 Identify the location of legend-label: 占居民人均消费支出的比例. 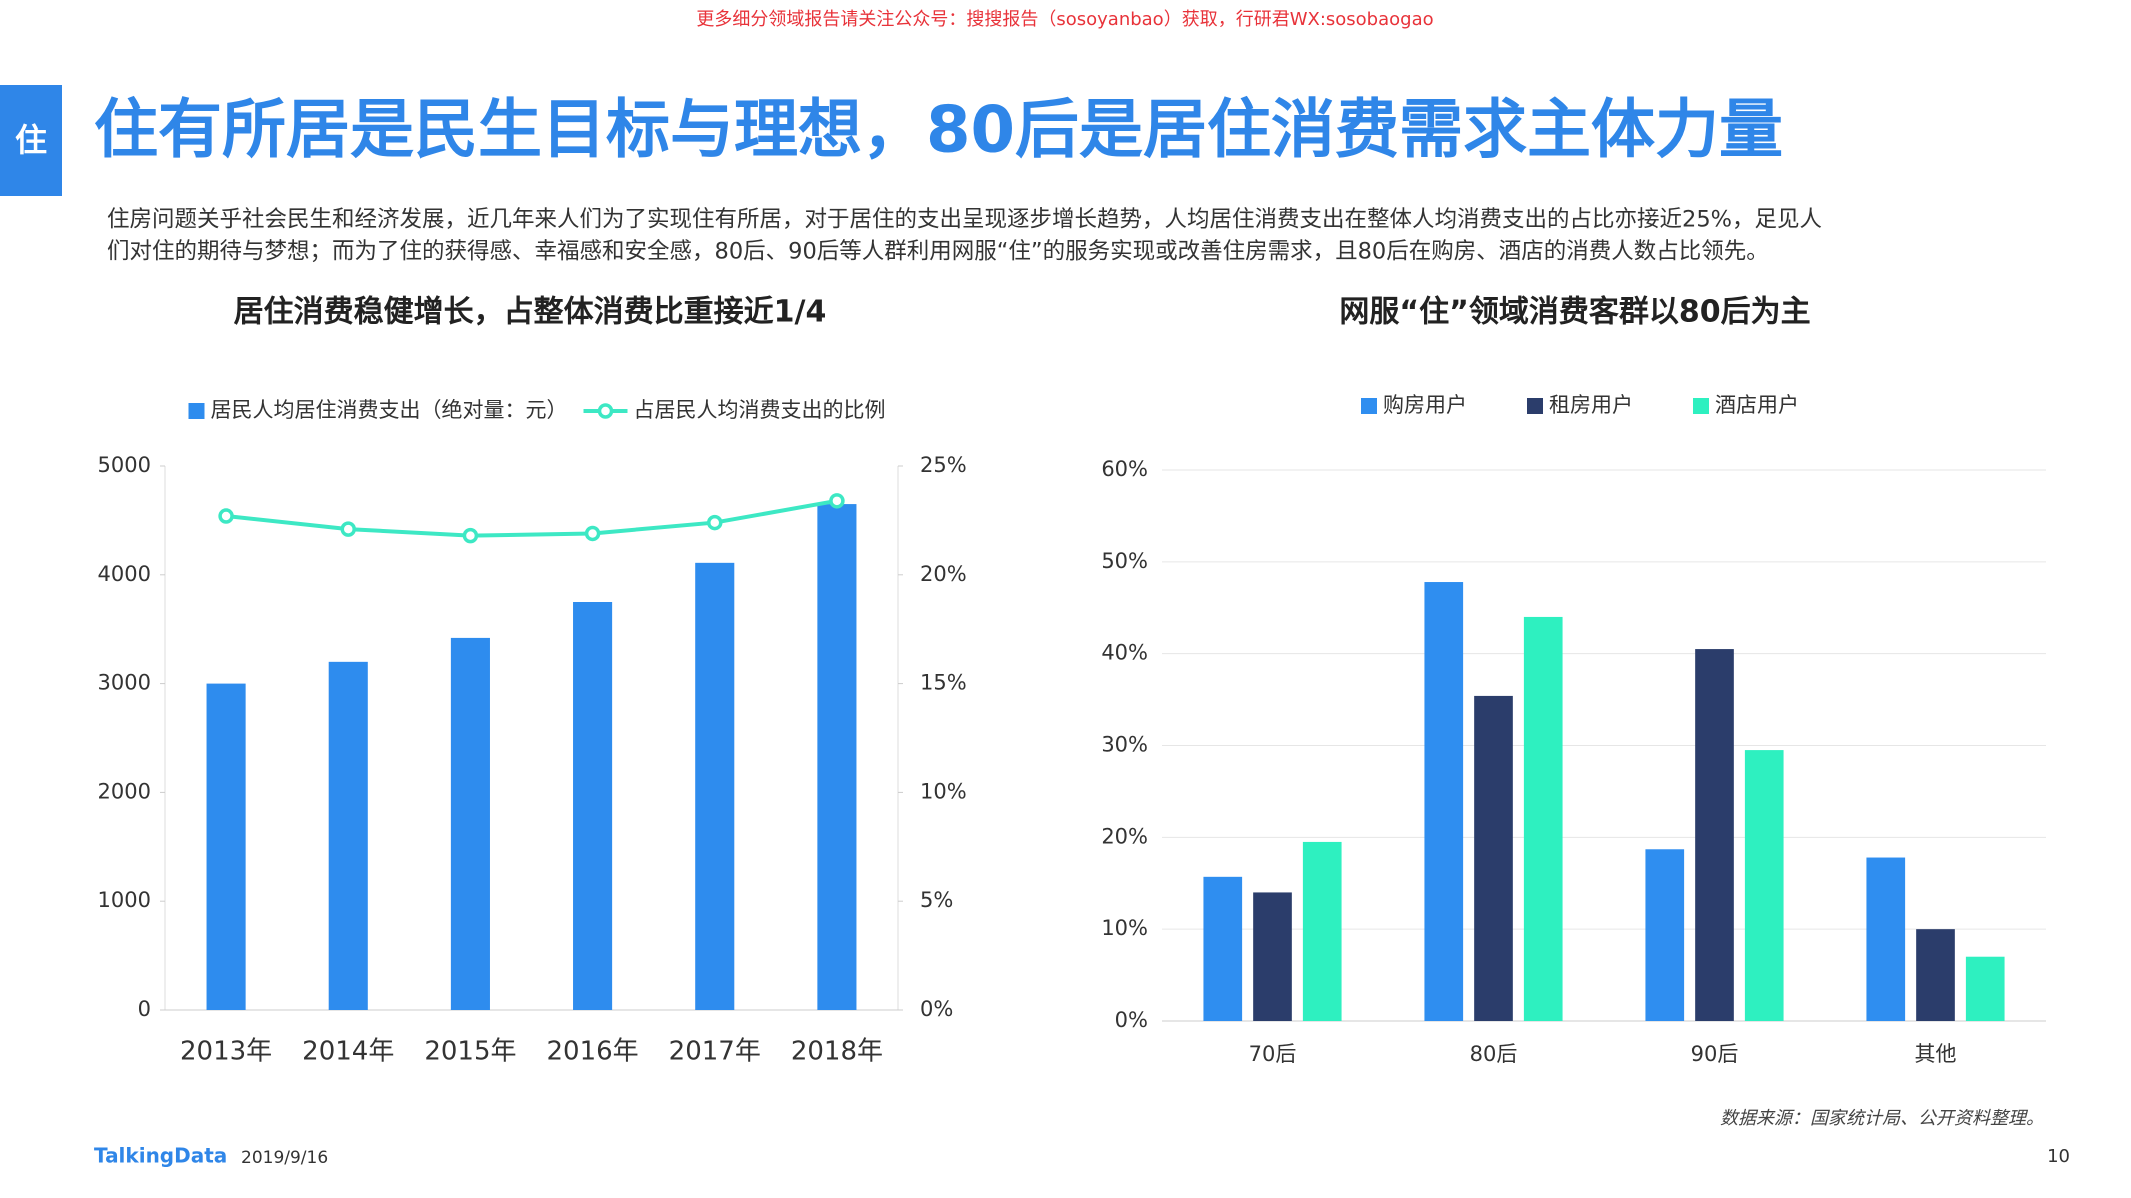
(760, 410).